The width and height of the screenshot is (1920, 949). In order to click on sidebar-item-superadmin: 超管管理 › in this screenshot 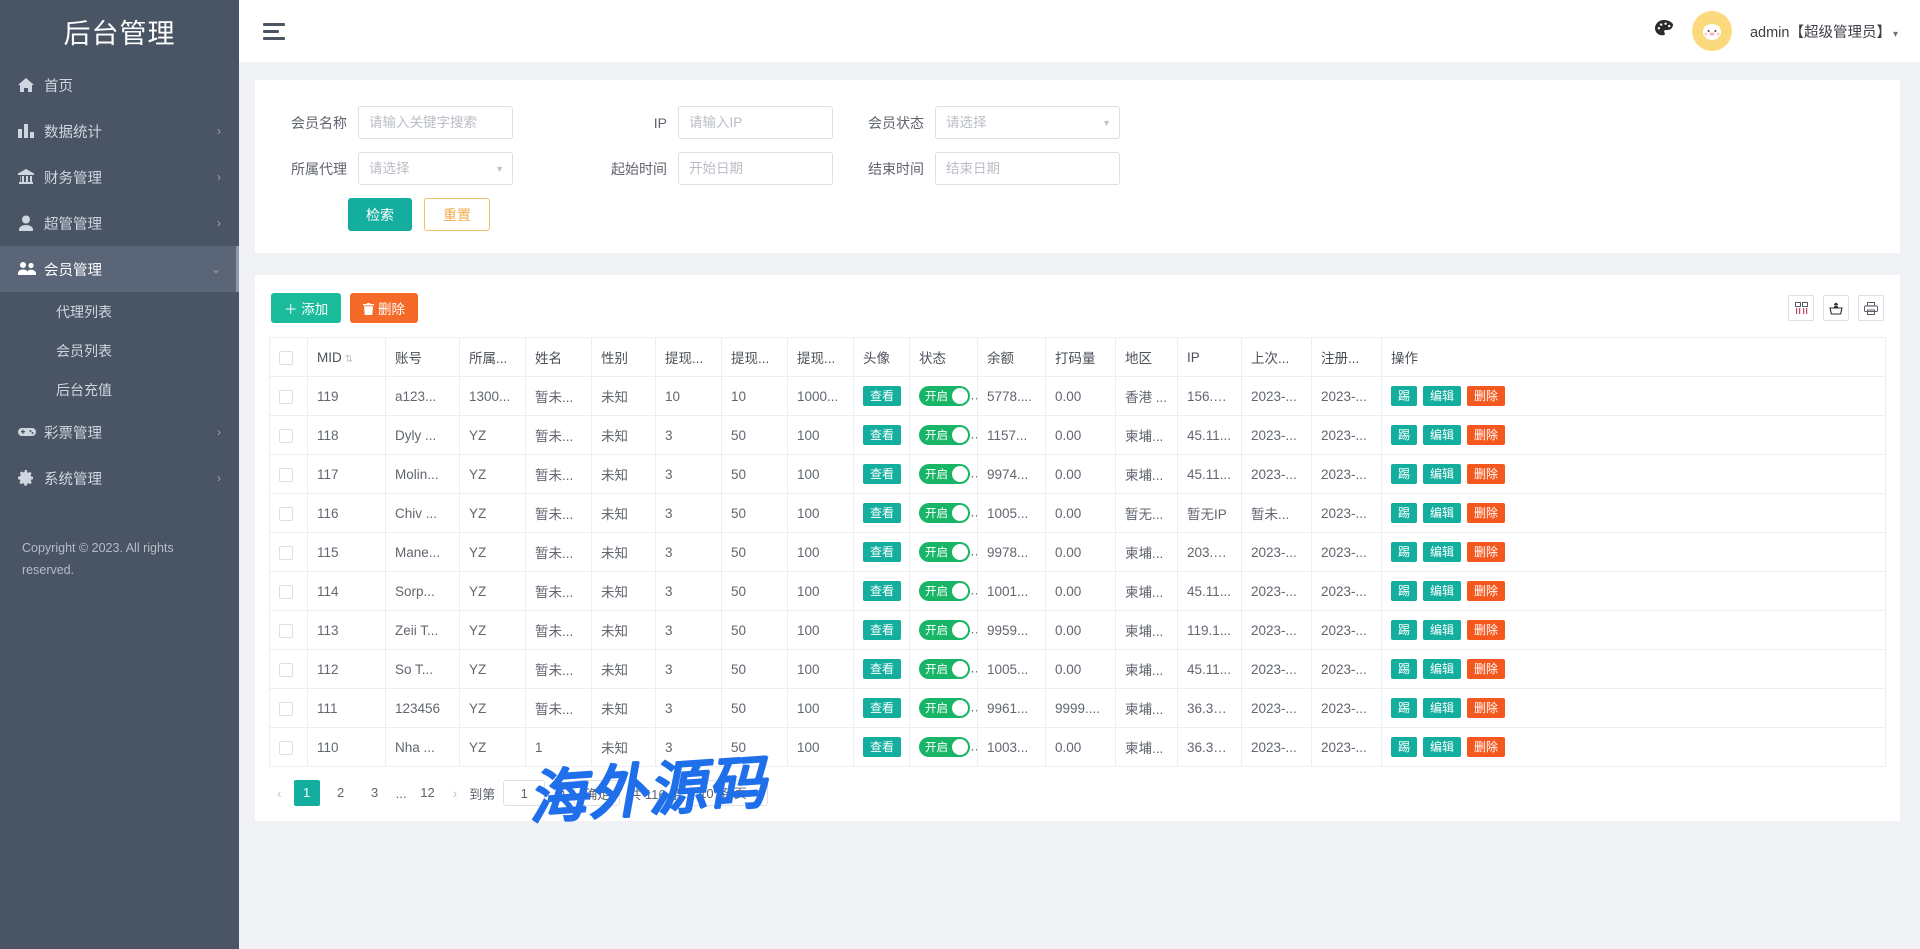, I will do `click(119, 223)`.